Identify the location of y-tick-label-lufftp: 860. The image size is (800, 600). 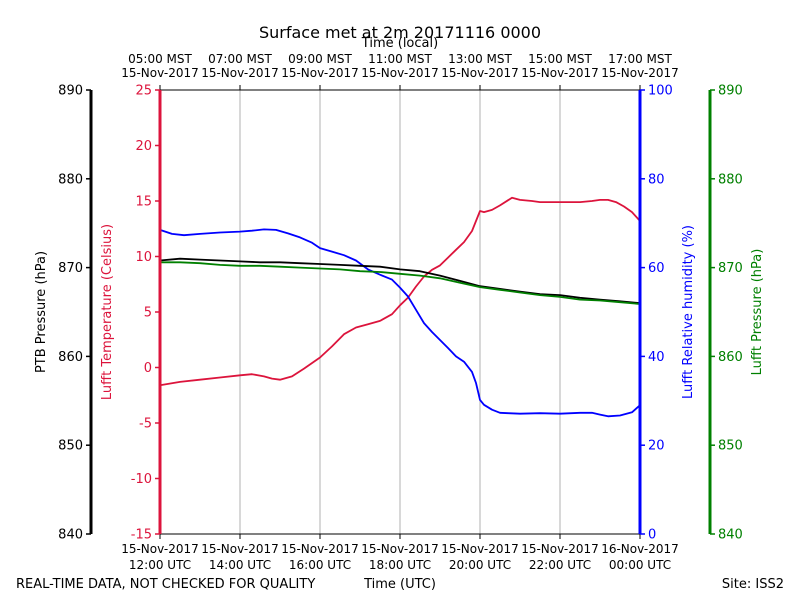
(730, 357).